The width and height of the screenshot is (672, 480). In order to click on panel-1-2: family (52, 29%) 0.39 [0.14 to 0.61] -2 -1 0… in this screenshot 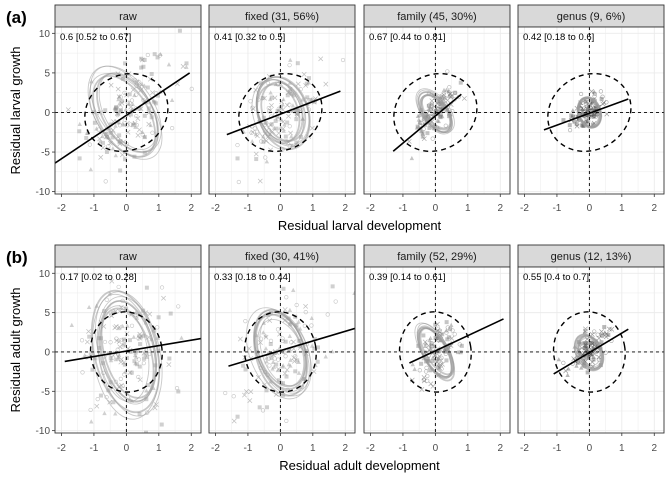, I will do `click(437, 349)`.